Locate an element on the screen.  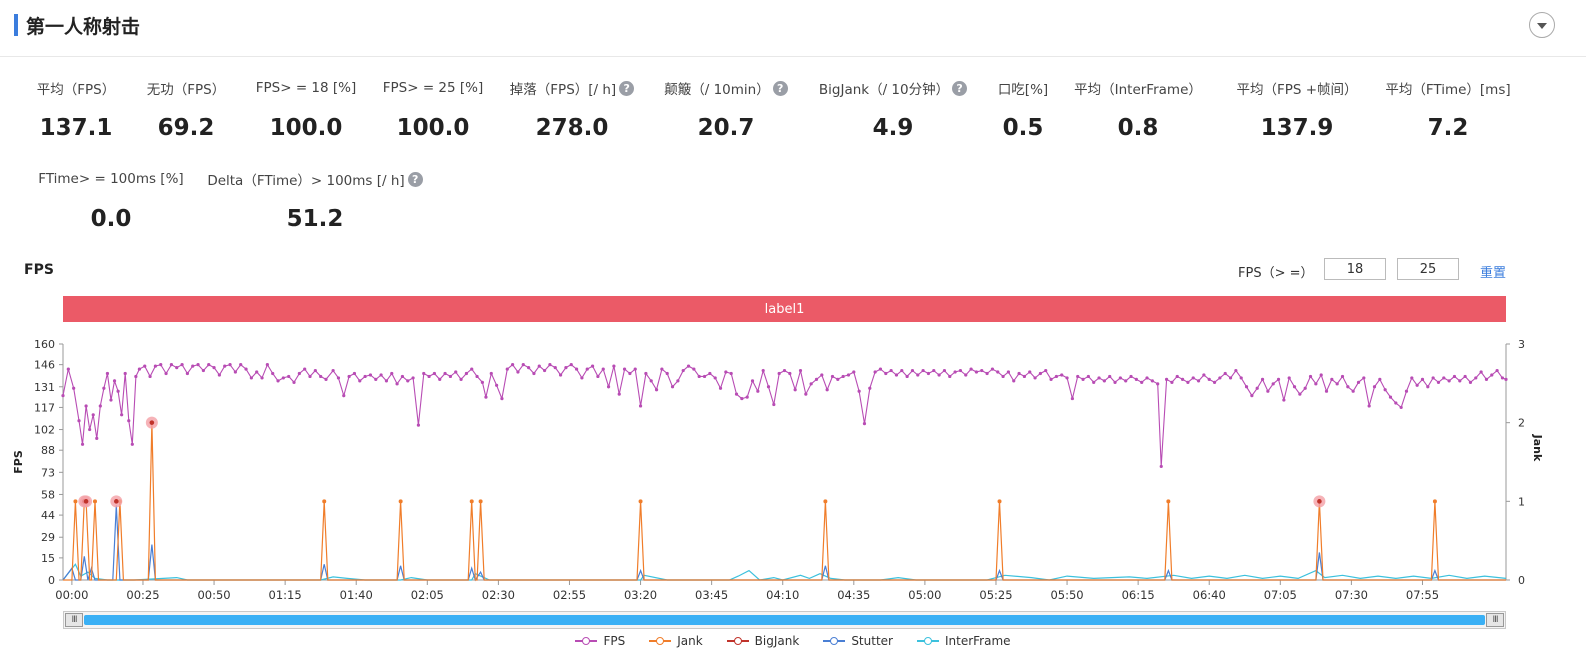
zoom-slider: III III is located at coordinates (784, 620).